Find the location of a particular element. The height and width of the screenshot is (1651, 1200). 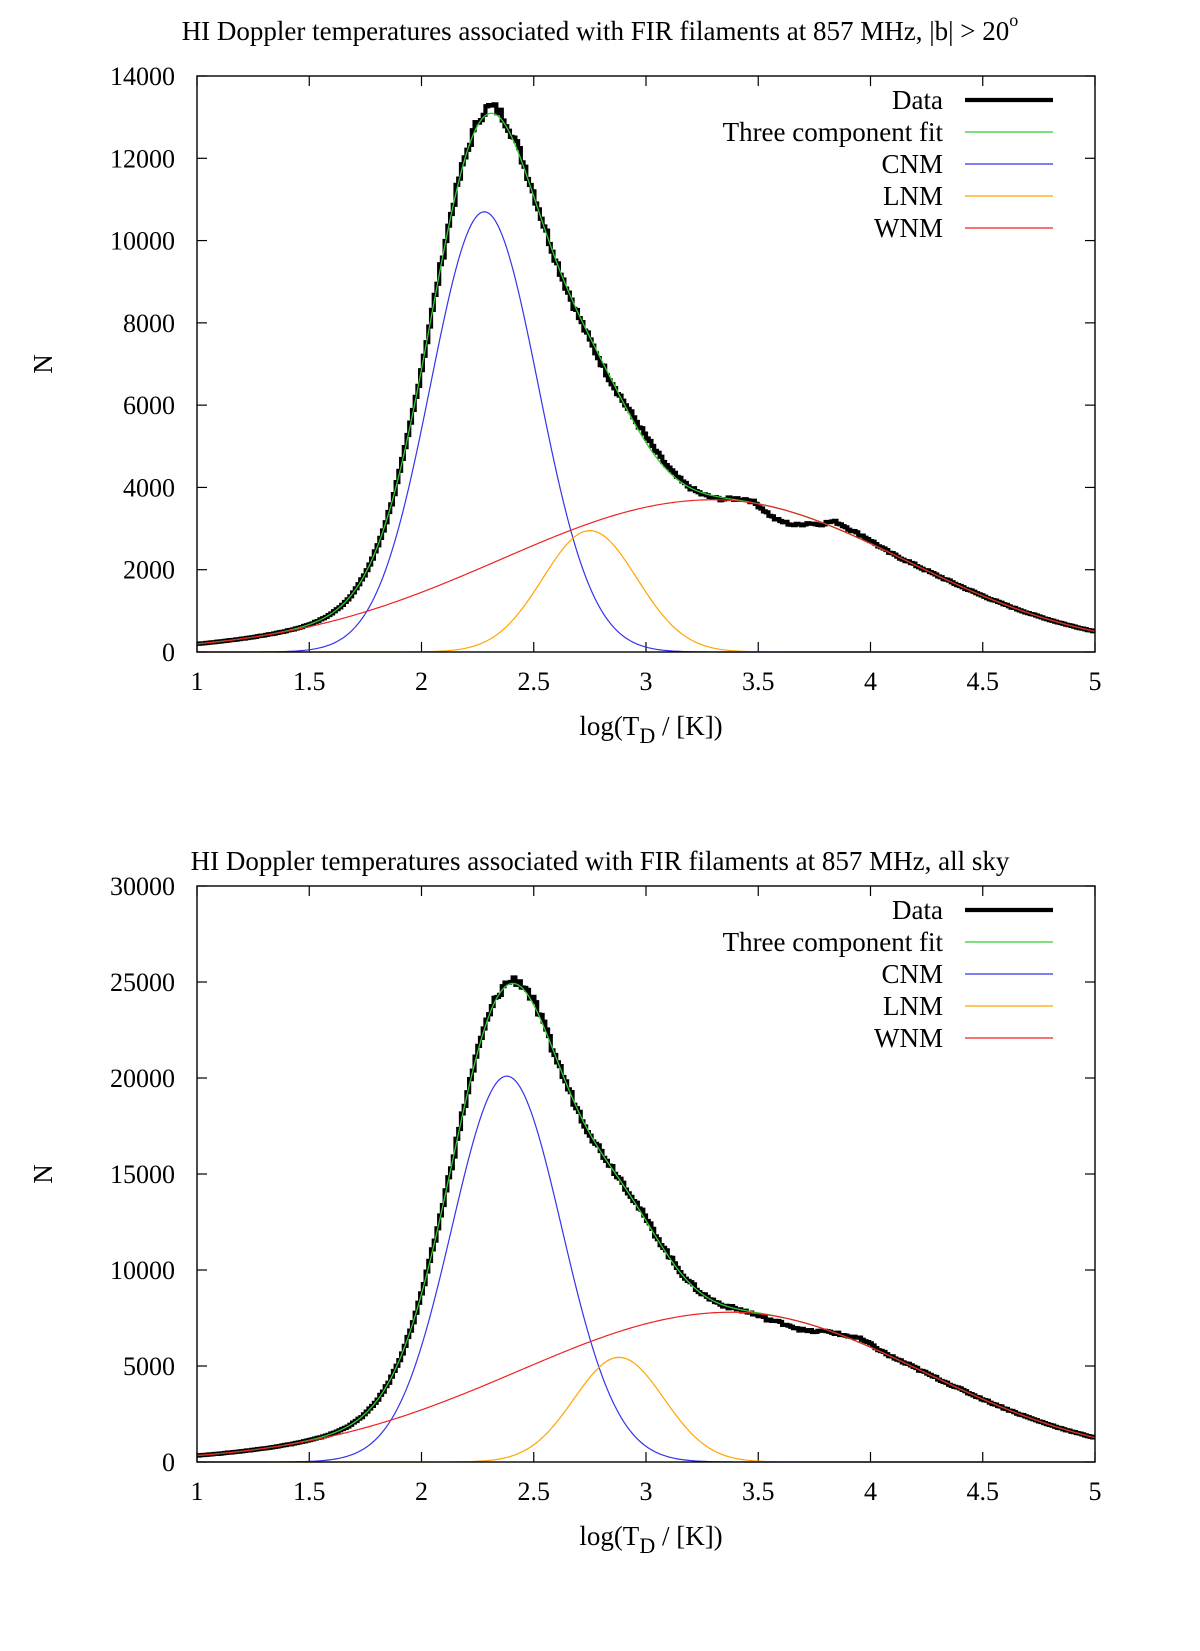

y-tick-label: 20000 is located at coordinates (142, 1078).